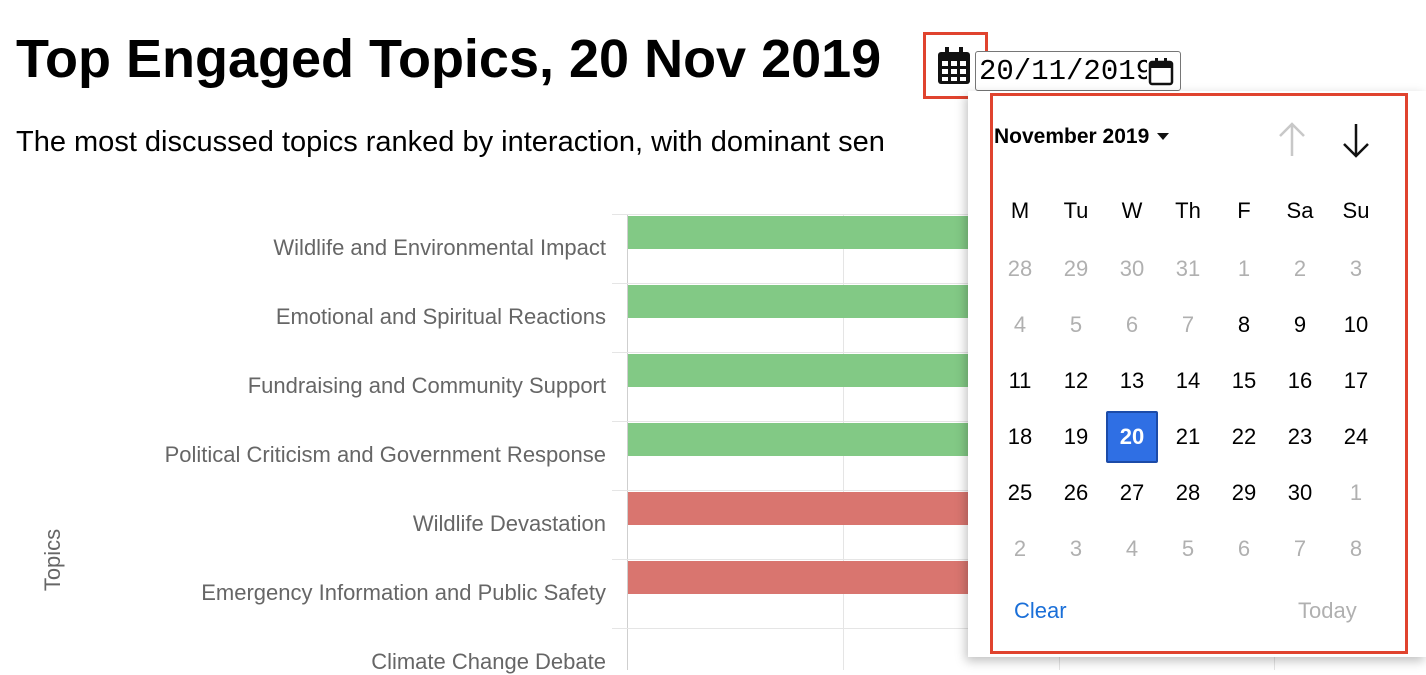 This screenshot has width=1426, height=675. I want to click on calendar-picker-icon, so click(1161, 72).